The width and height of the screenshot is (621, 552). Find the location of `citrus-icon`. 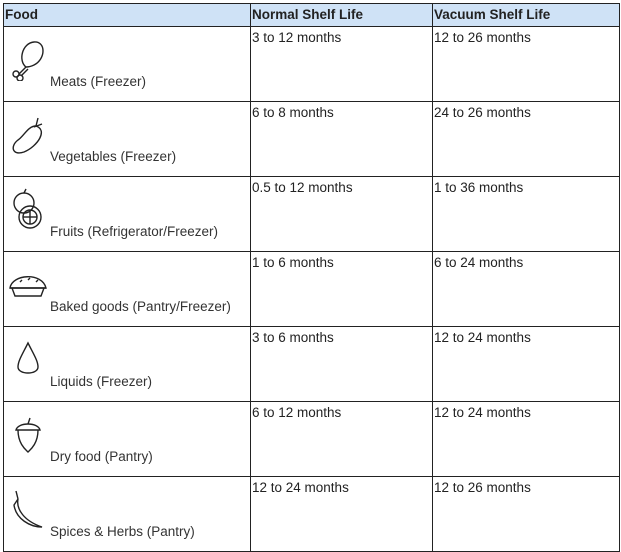

citrus-icon is located at coordinates (27, 208).